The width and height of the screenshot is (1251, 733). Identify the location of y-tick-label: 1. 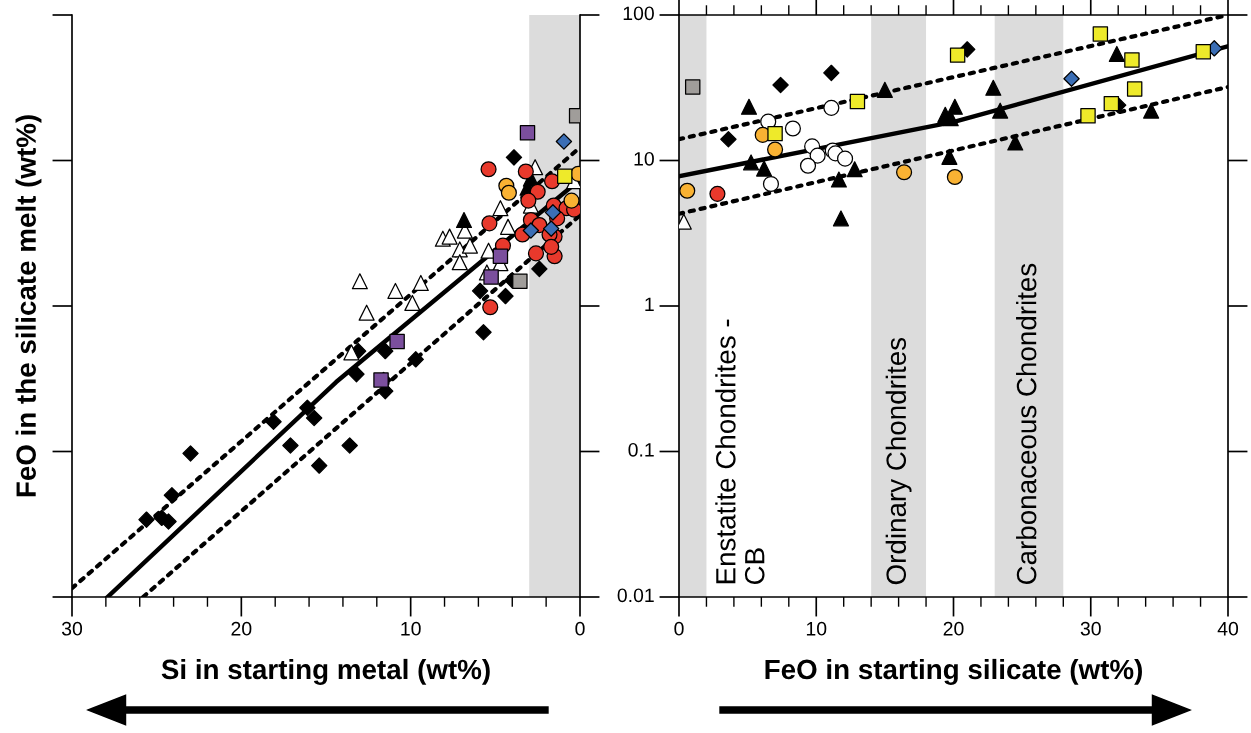
(649, 304).